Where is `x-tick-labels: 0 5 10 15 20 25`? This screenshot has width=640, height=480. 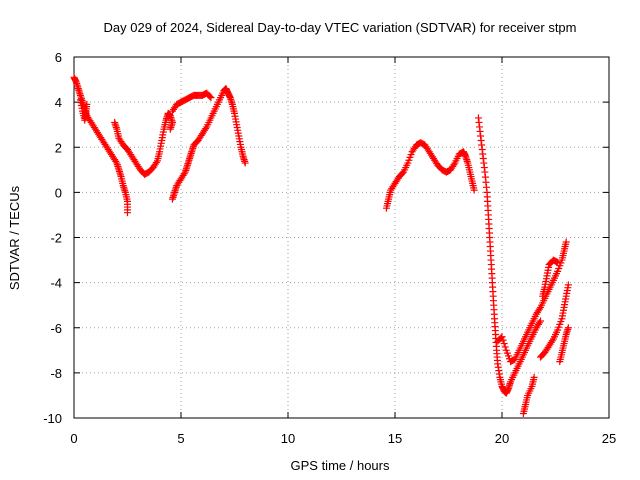
x-tick-labels: 0 5 10 15 20 25 is located at coordinates (343, 438).